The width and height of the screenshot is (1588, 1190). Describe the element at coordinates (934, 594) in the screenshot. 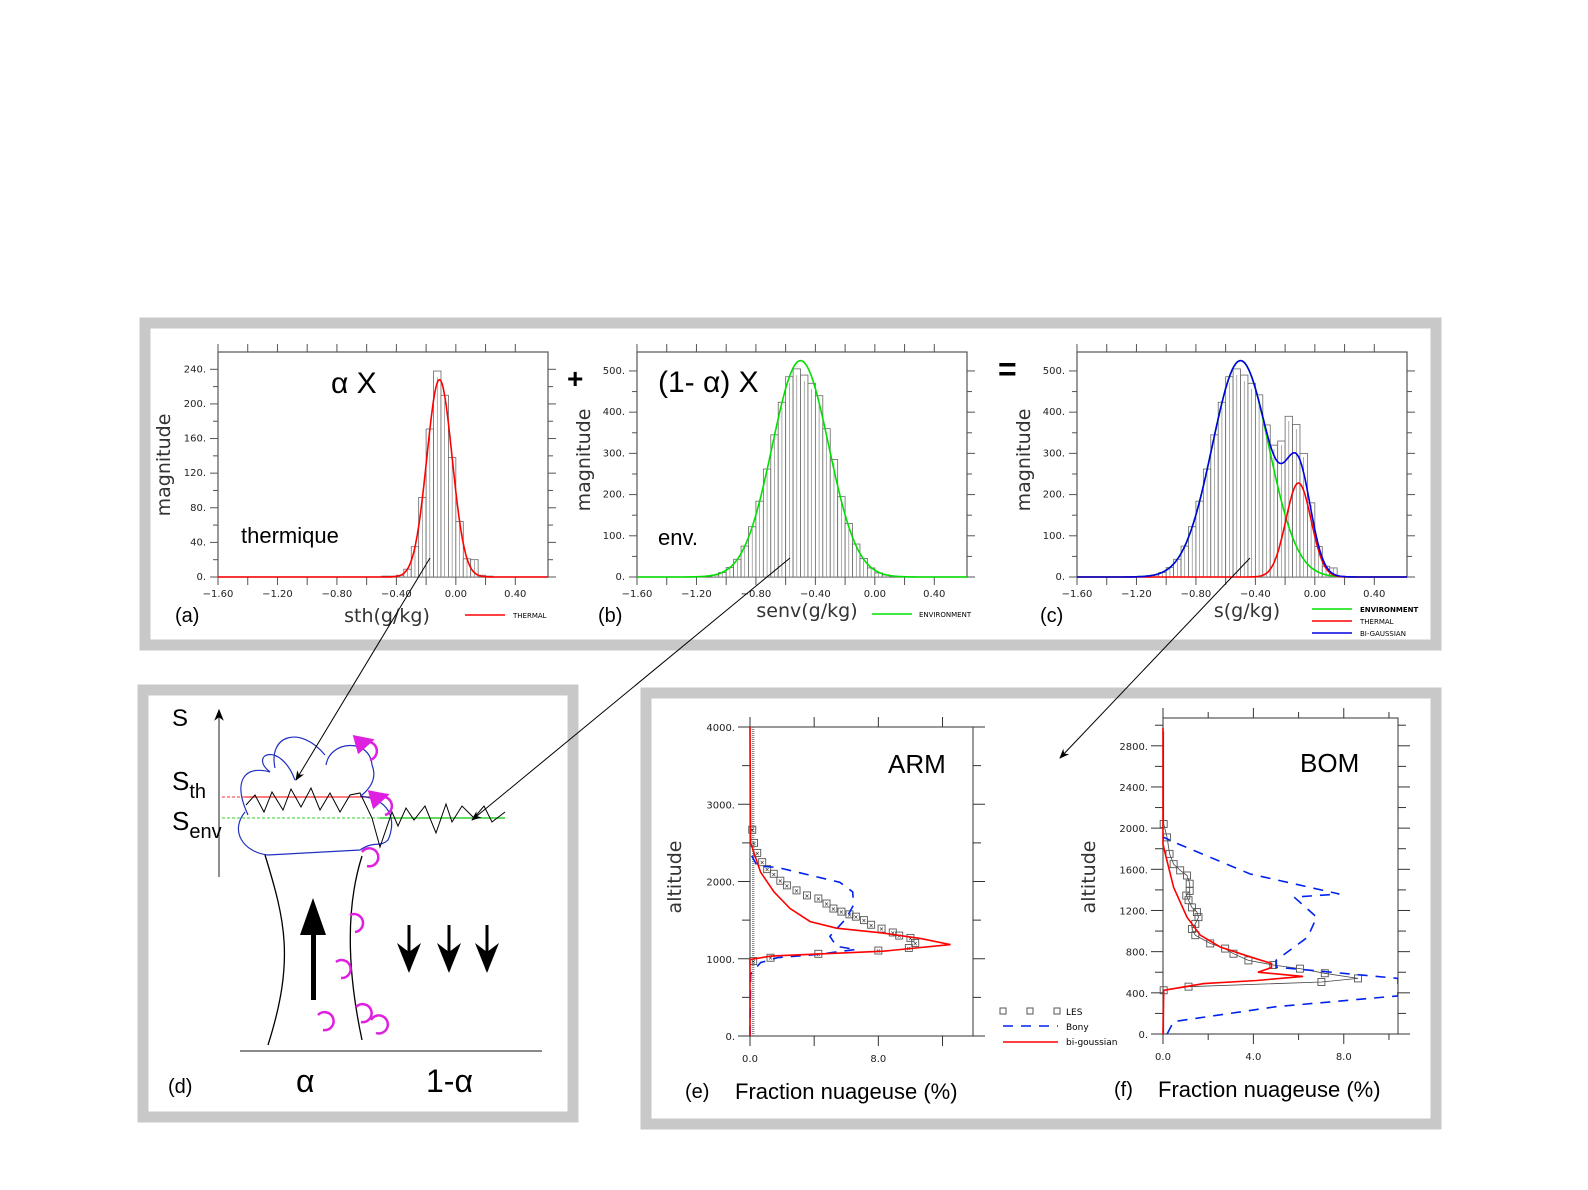

I see `x-tick-label: 0.40` at that location.